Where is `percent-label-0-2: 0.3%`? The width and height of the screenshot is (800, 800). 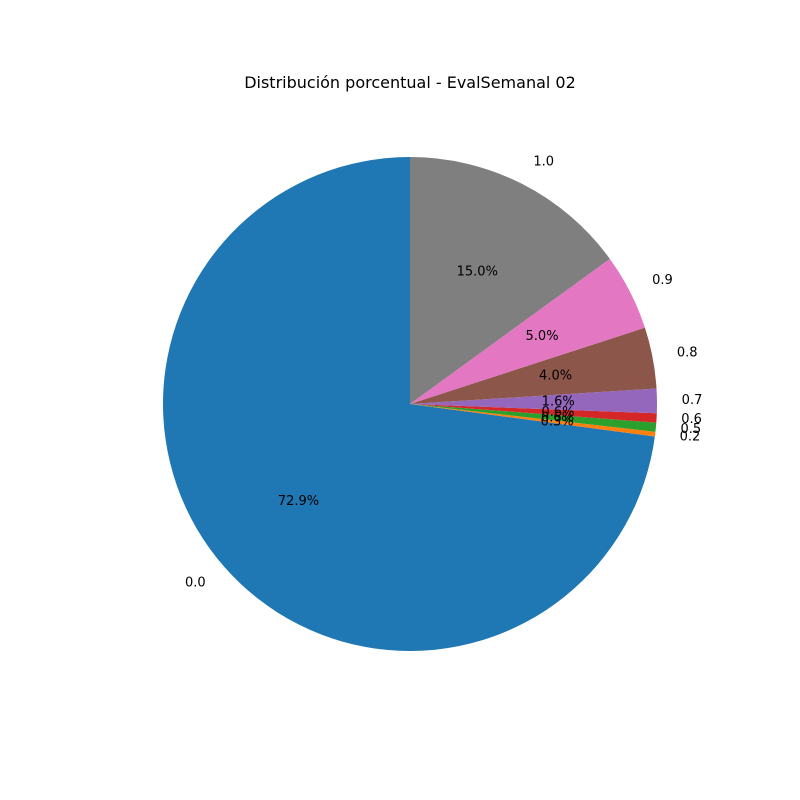
percent-label-0-2: 0.3% is located at coordinates (557, 422).